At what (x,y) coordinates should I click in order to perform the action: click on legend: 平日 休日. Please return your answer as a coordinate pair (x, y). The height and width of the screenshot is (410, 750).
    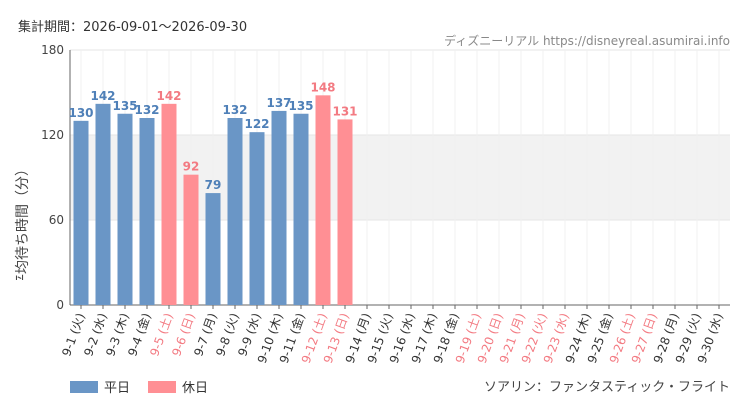
    Looking at the image, I should click on (139, 386).